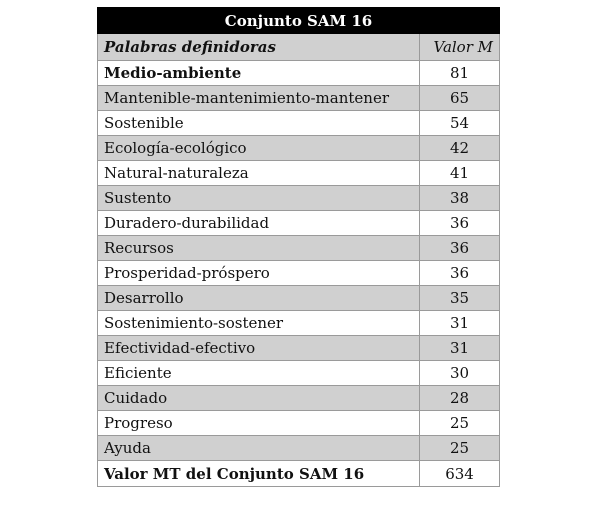 This screenshot has height=512, width=609. I want to click on table-row: Natural-naturaleza 41, so click(299, 173).